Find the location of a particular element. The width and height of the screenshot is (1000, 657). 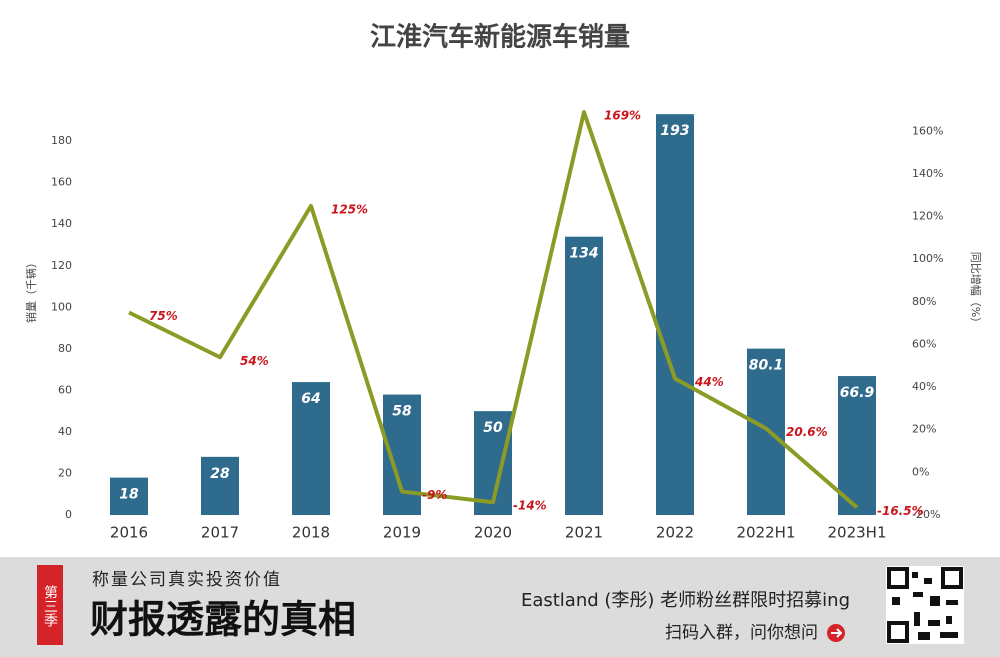

y2-tick-label: 160% is located at coordinates (927, 130).